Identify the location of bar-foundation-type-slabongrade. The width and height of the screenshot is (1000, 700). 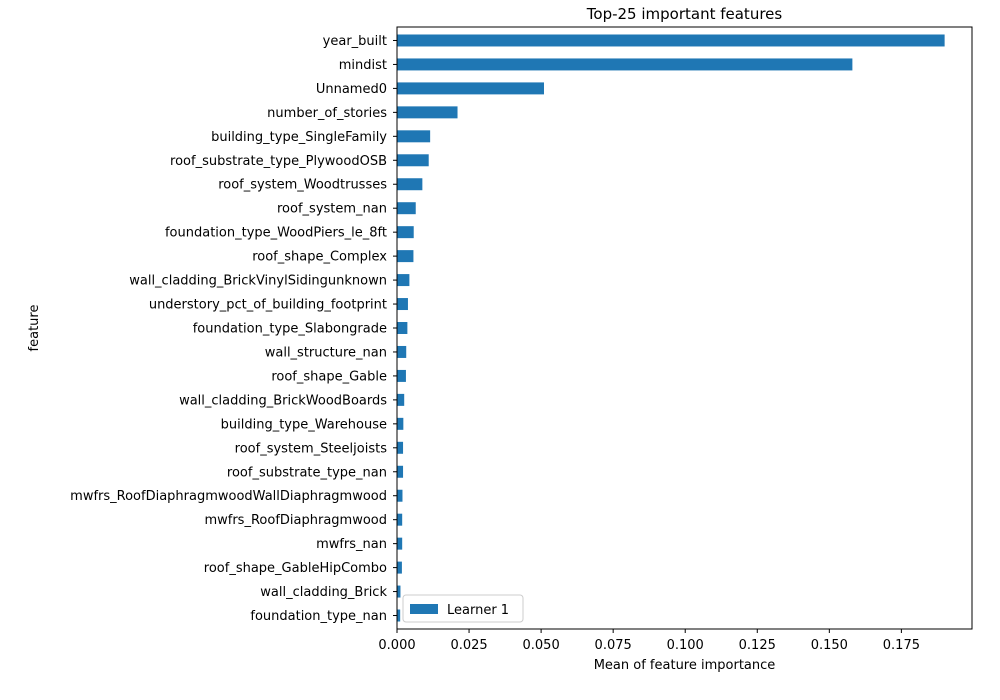
(402, 328).